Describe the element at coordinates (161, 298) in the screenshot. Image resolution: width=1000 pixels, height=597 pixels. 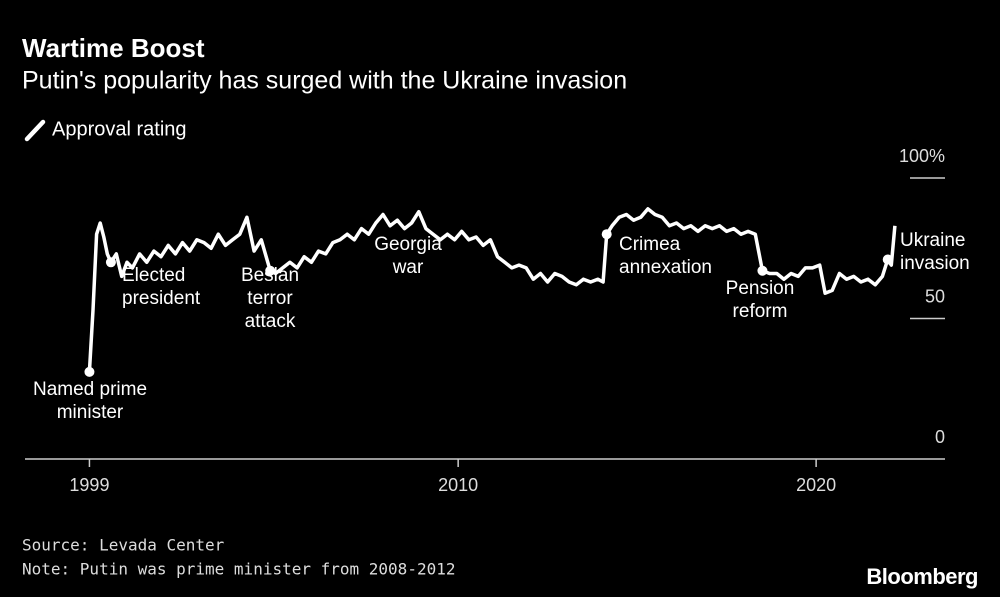
I see `annotation-text: president` at that location.